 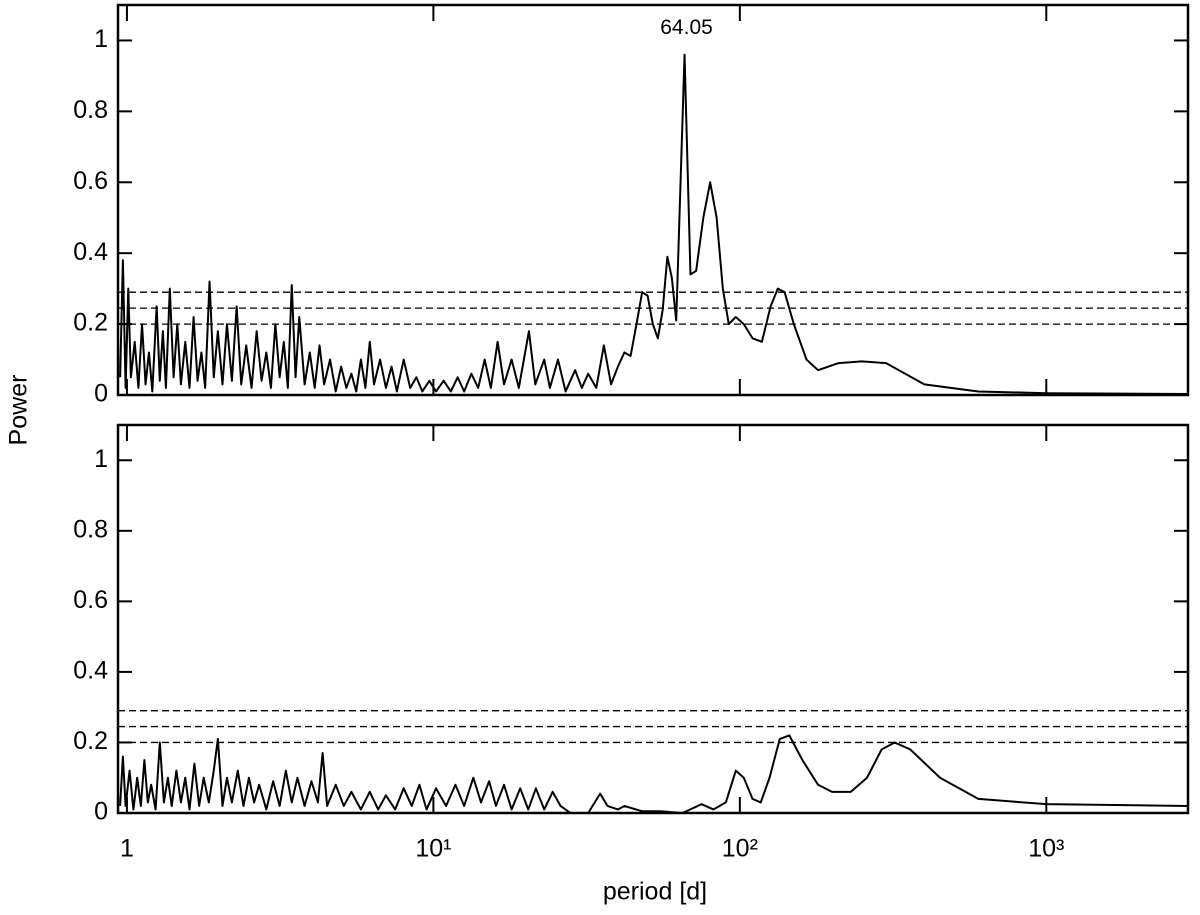 What do you see at coordinates (654, 774) in the screenshot?
I see `series-line` at bounding box center [654, 774].